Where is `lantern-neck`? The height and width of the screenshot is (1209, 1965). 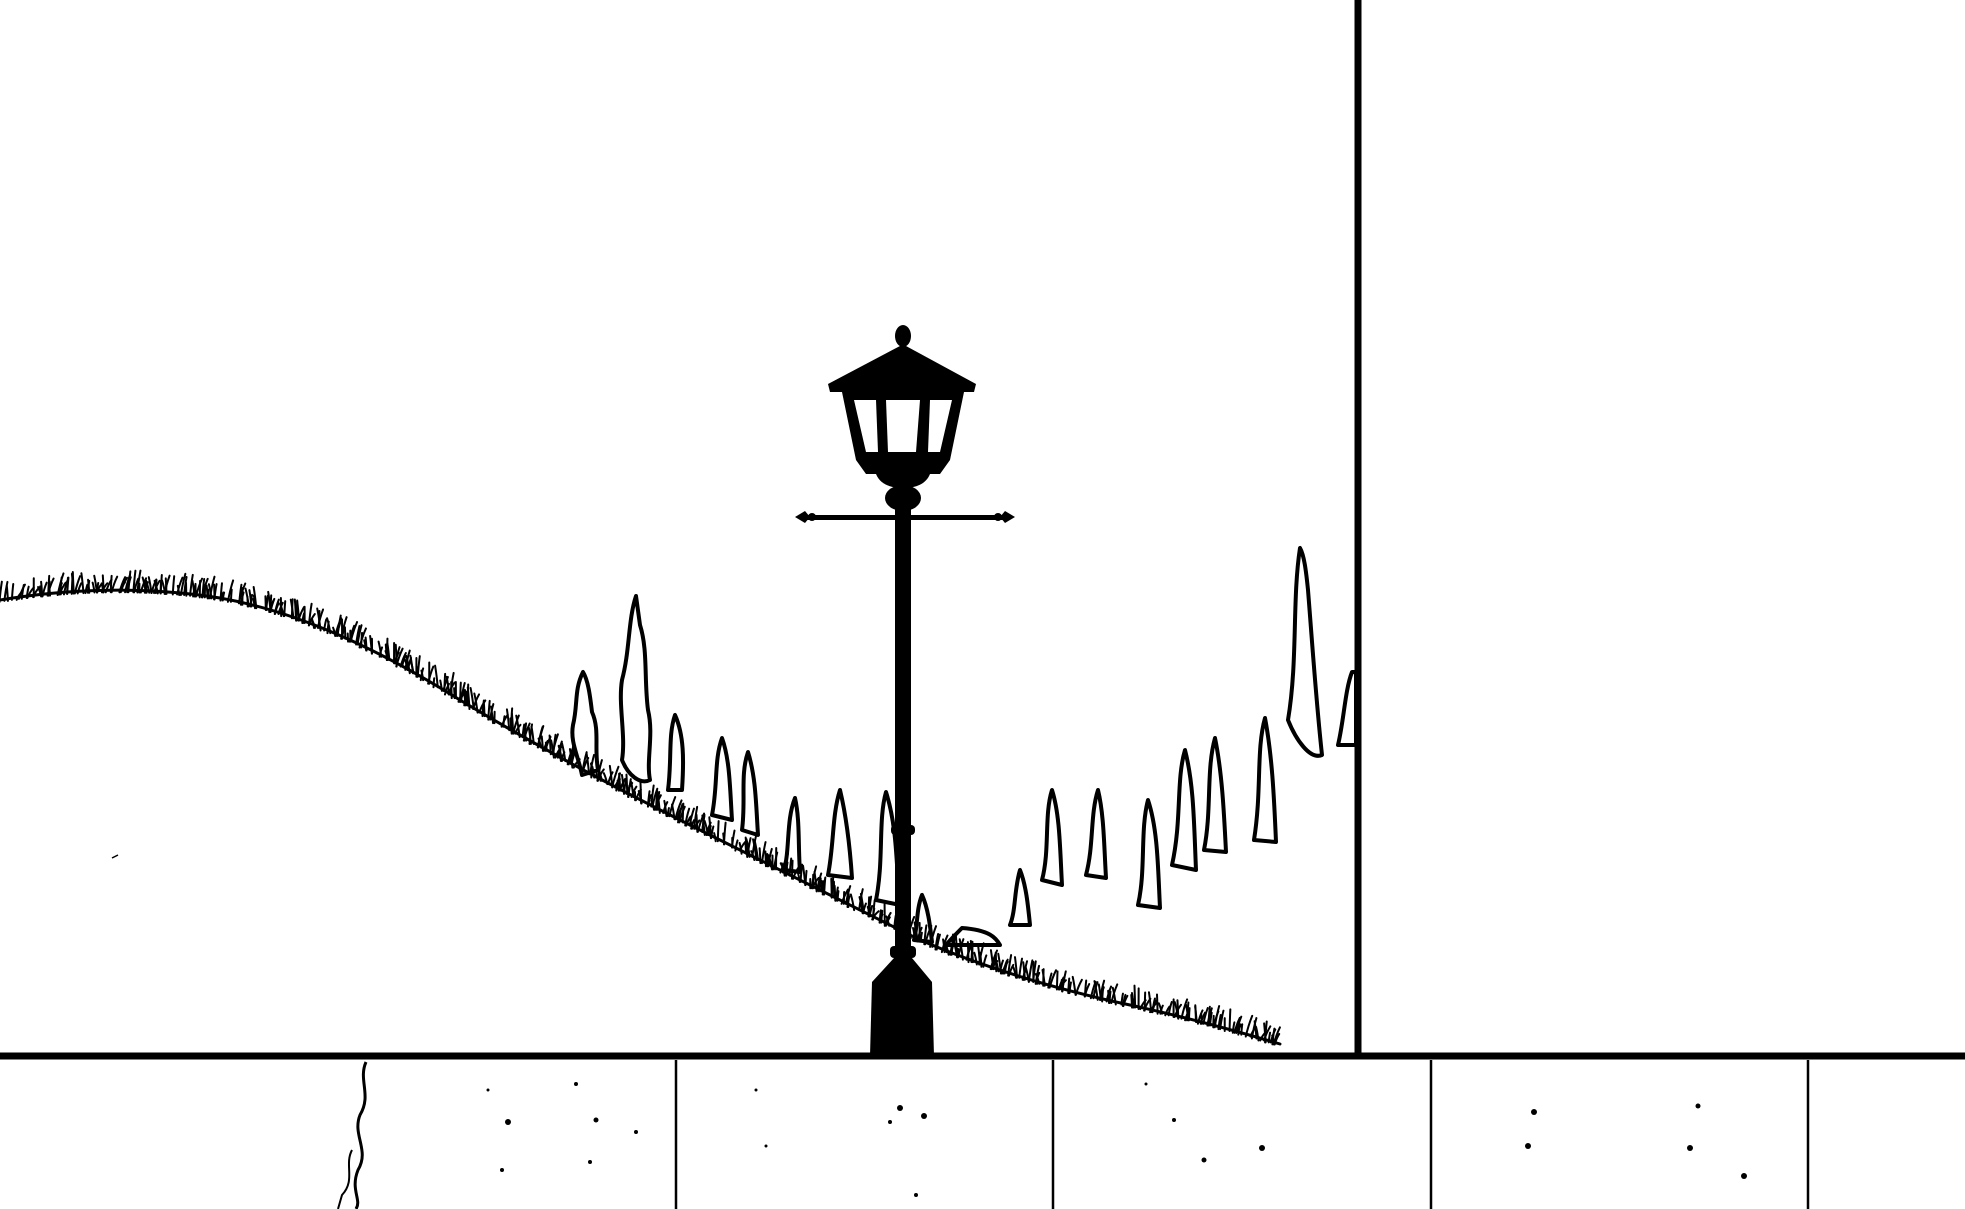 lantern-neck is located at coordinates (903, 481).